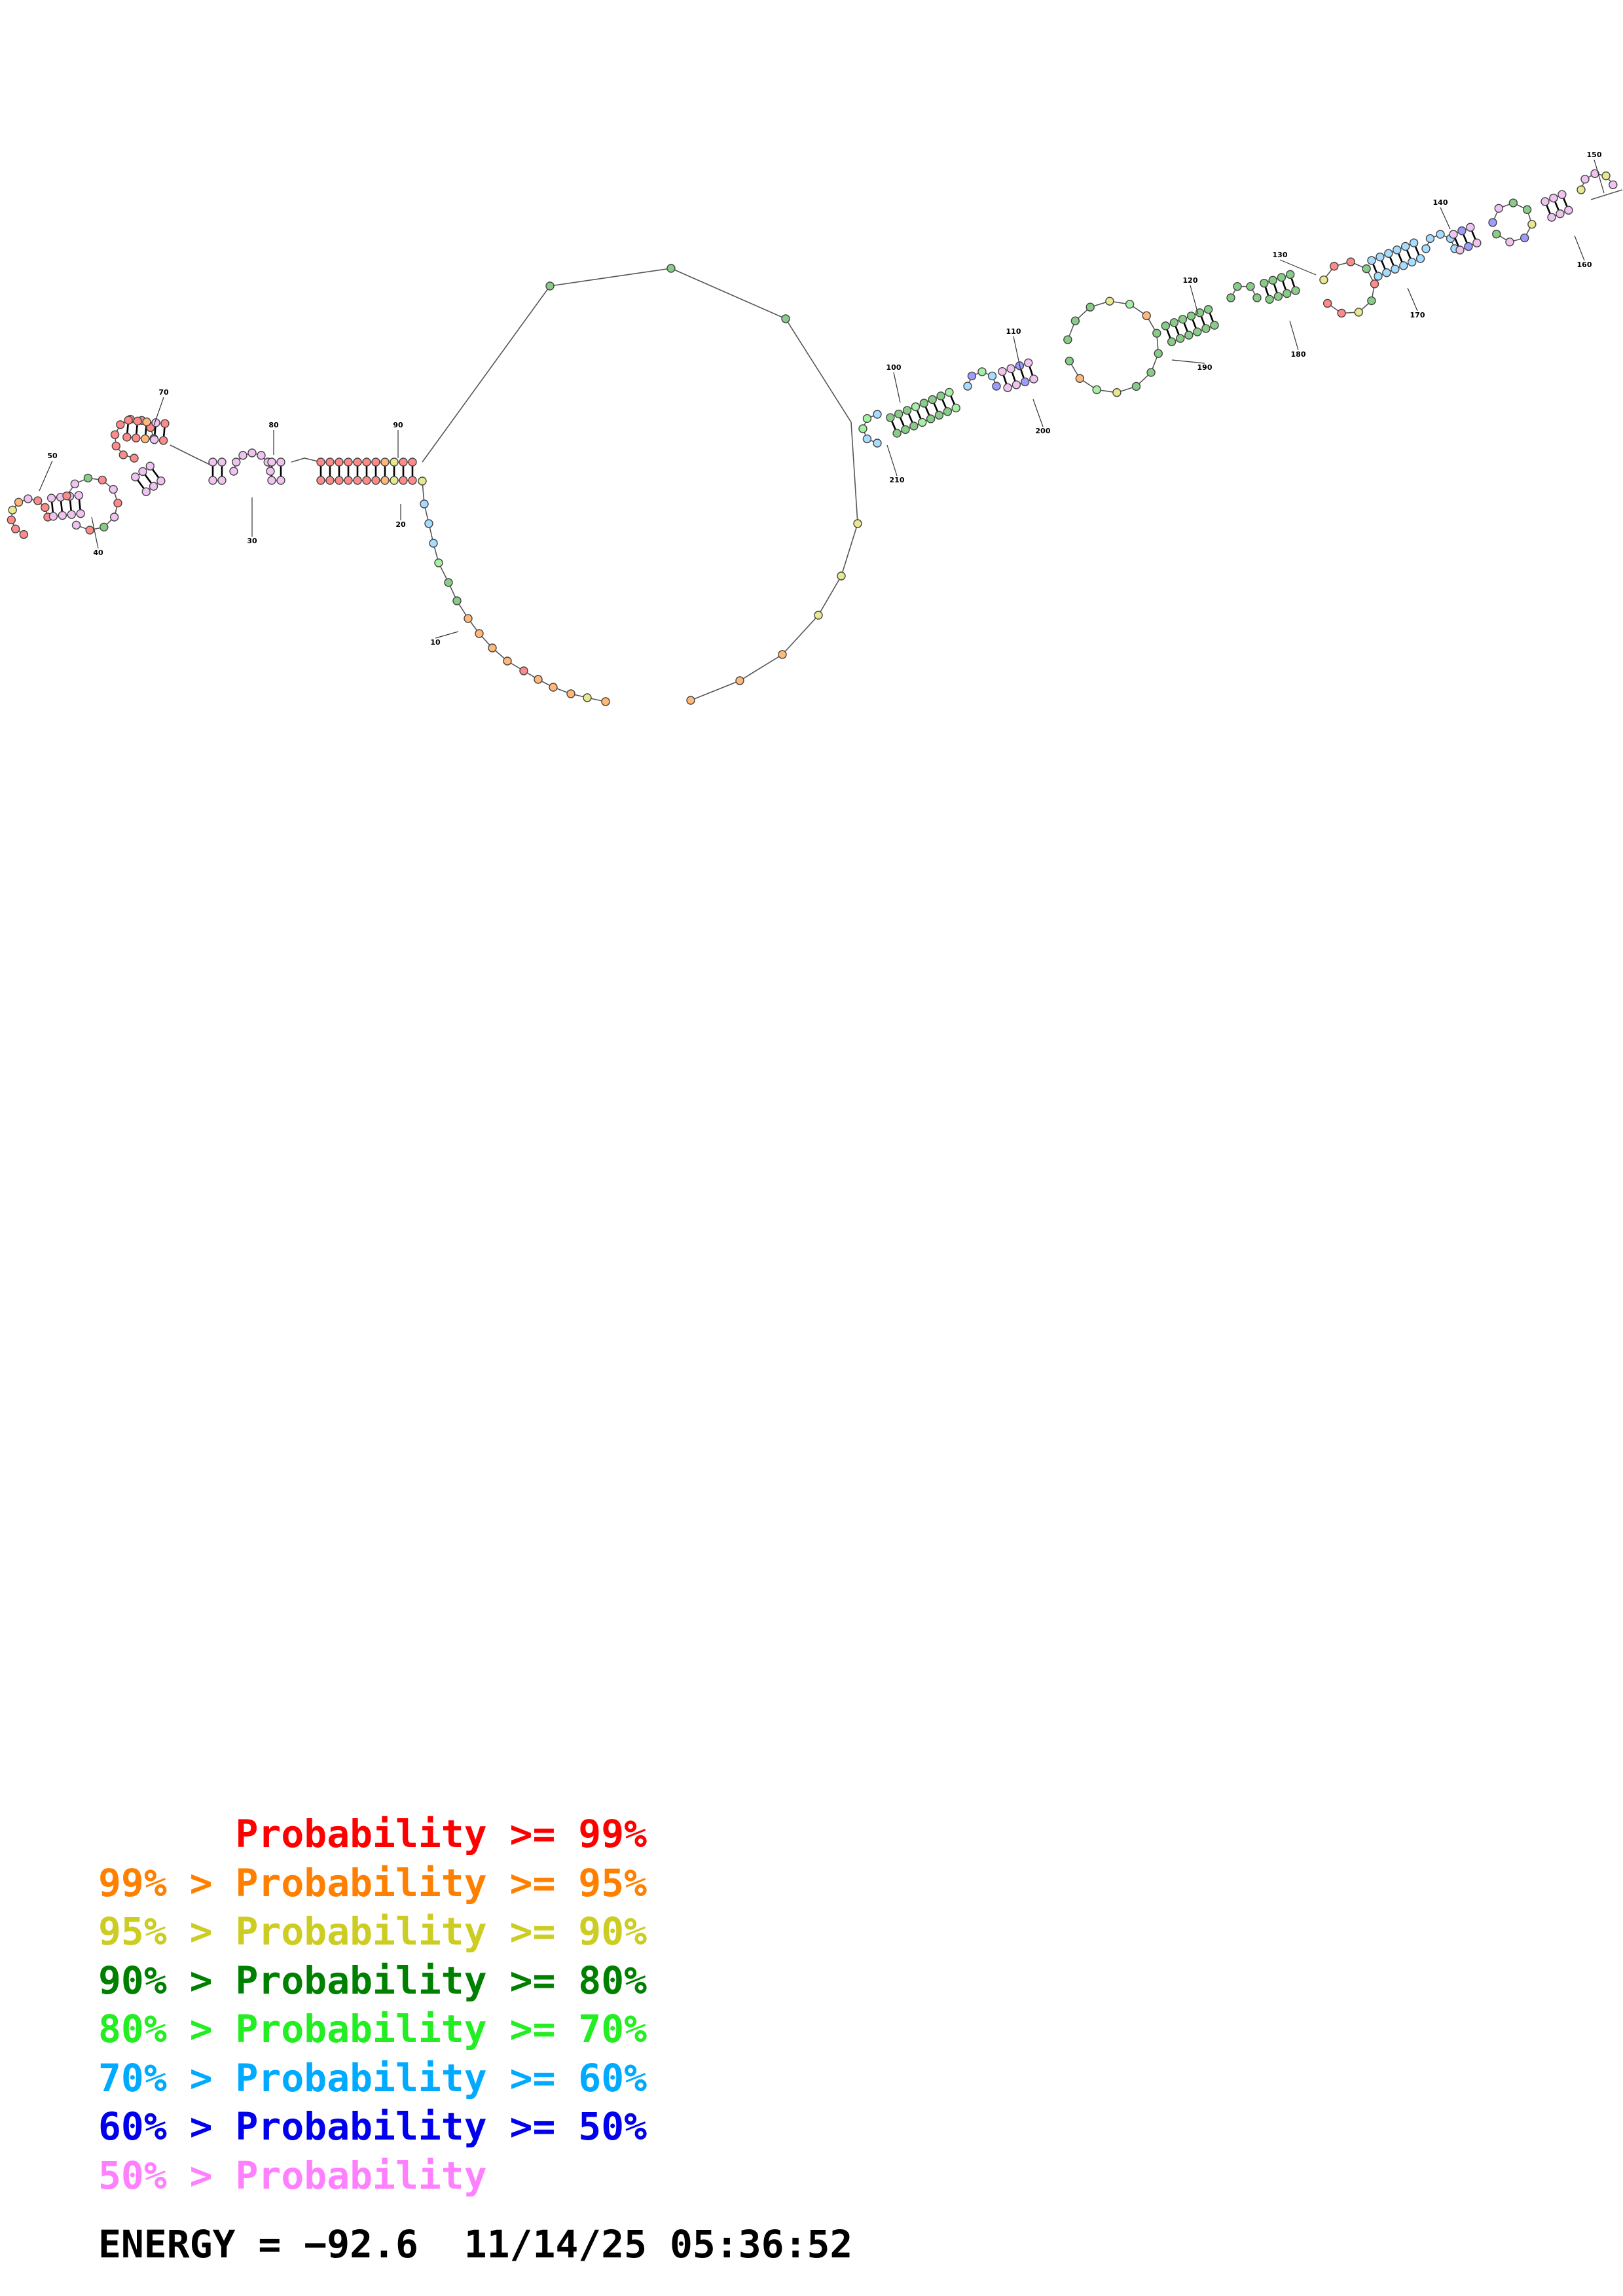 The width and height of the screenshot is (1623, 2296). What do you see at coordinates (441, 1931) in the screenshot?
I see `legend-label: Probability >= 90%` at bounding box center [441, 1931].